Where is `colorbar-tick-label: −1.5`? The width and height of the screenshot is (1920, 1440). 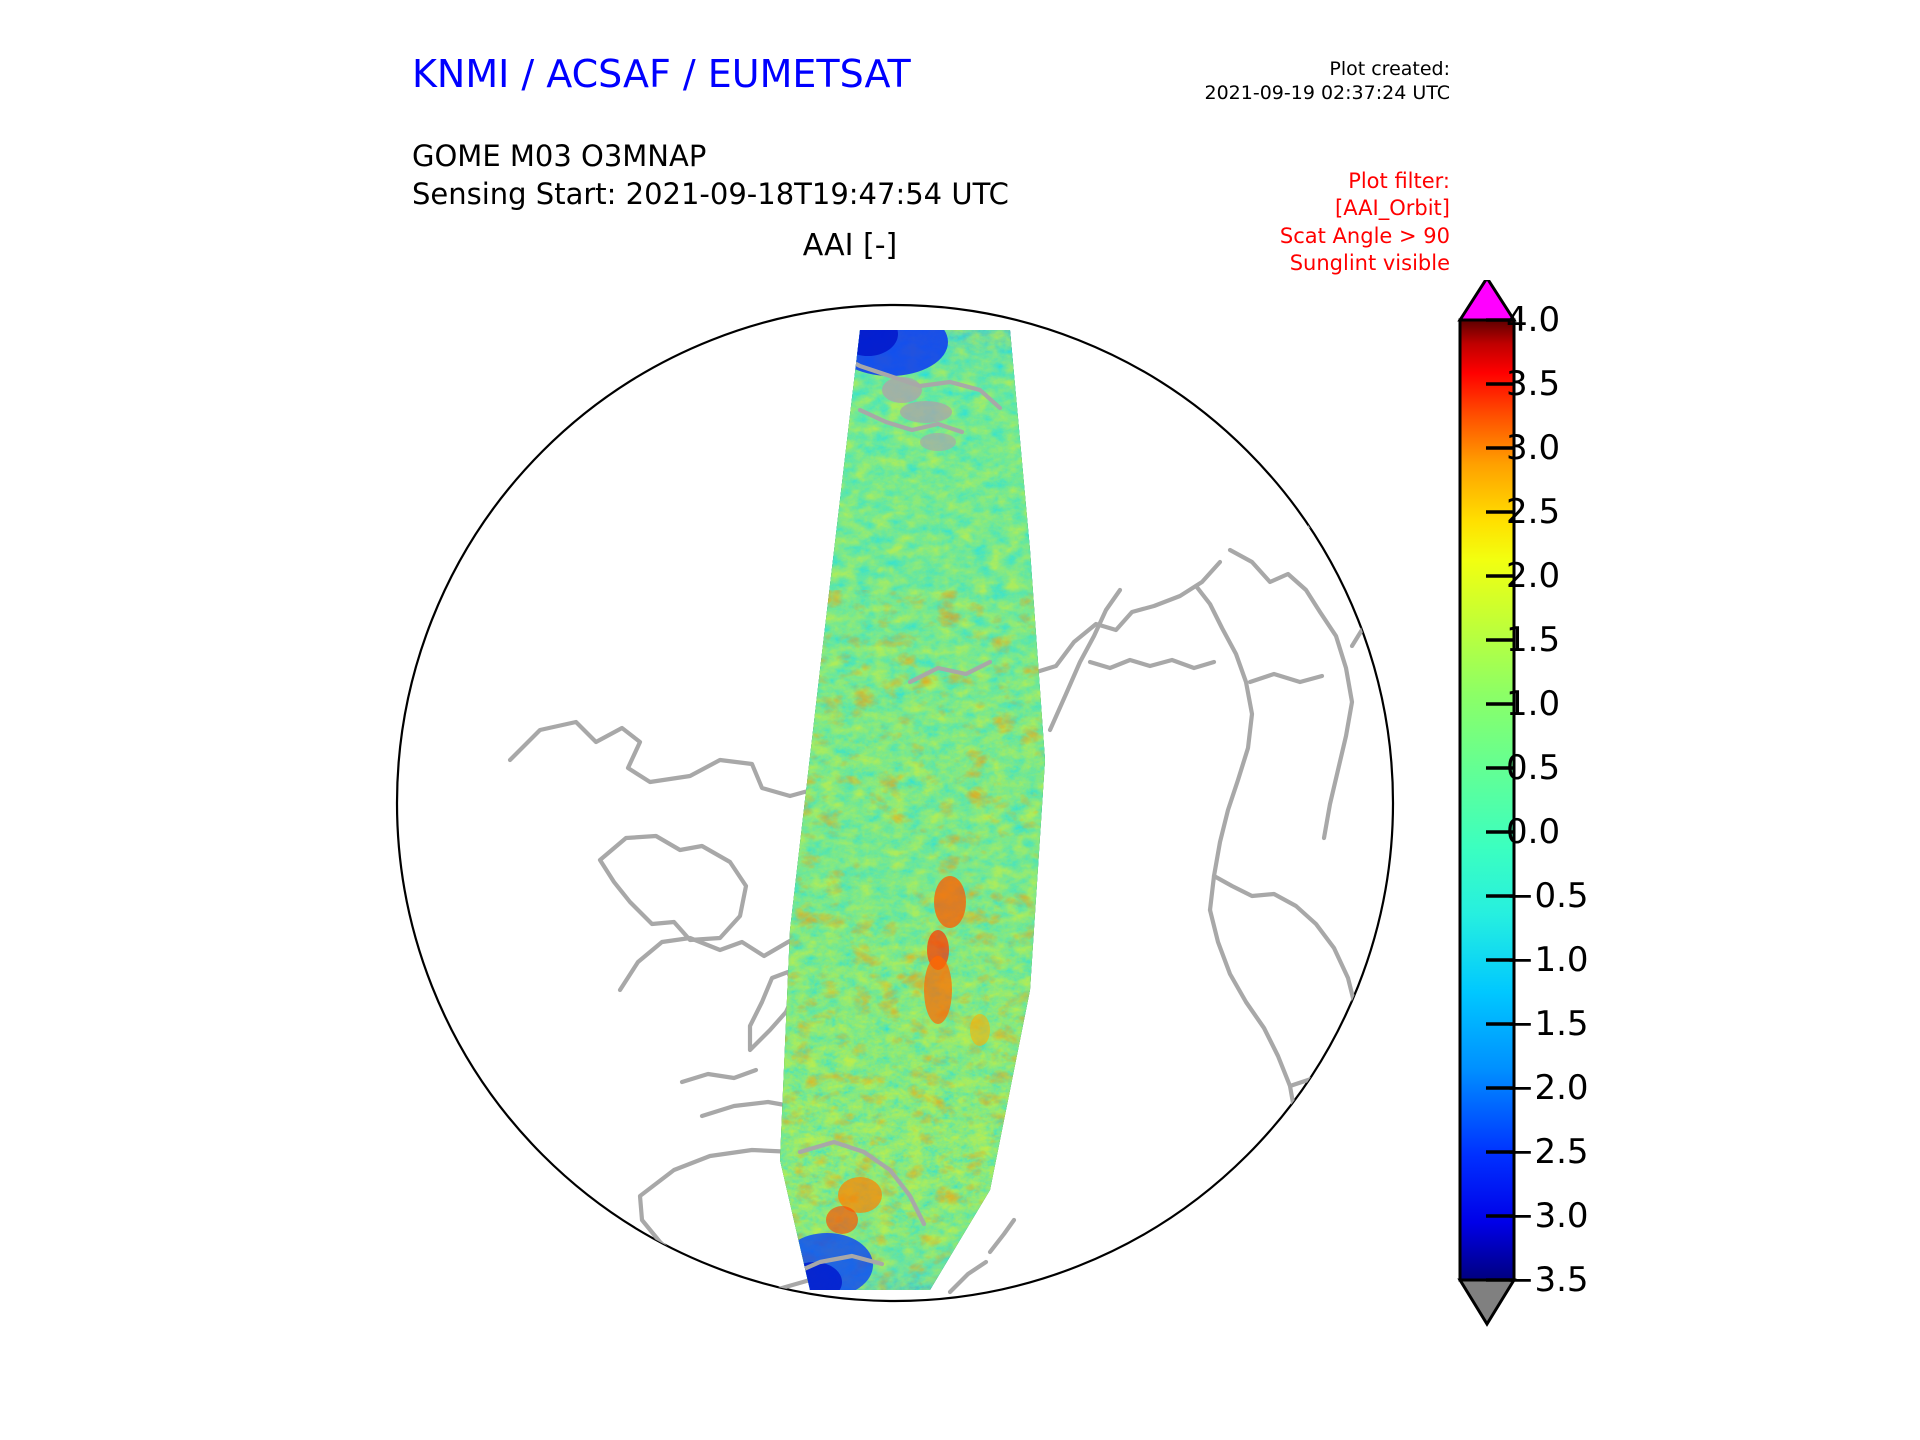 colorbar-tick-label: −1.5 is located at coordinates (1547, 1024).